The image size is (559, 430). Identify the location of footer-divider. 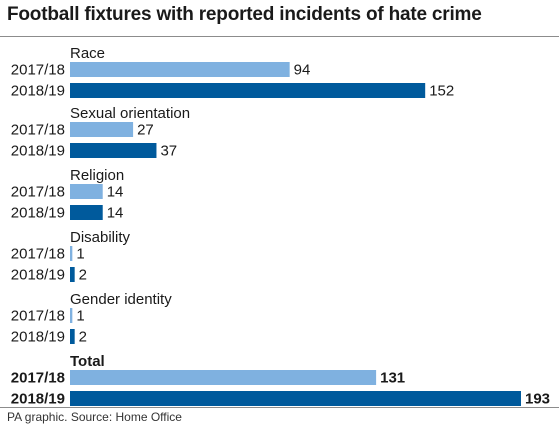
(279, 407).